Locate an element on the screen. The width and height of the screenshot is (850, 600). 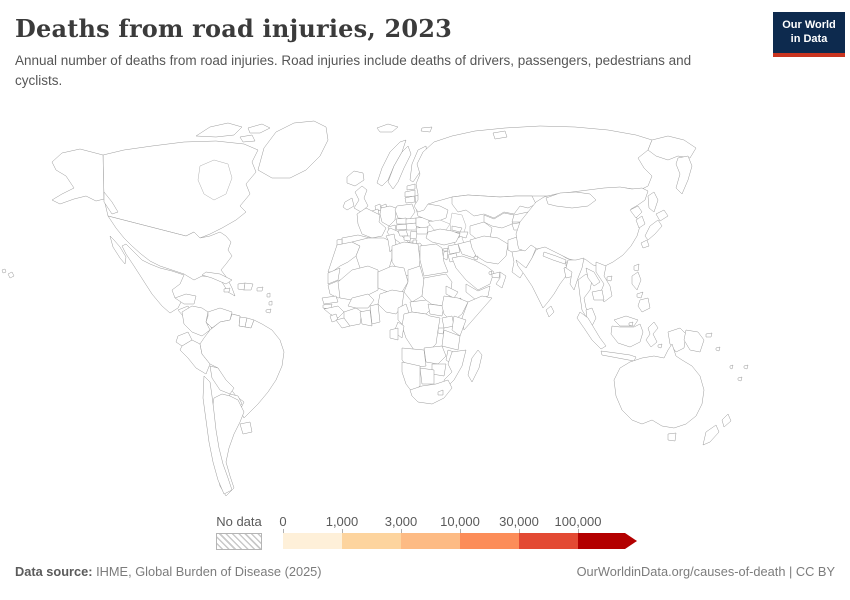
legend-color-bar is located at coordinates (460, 541).